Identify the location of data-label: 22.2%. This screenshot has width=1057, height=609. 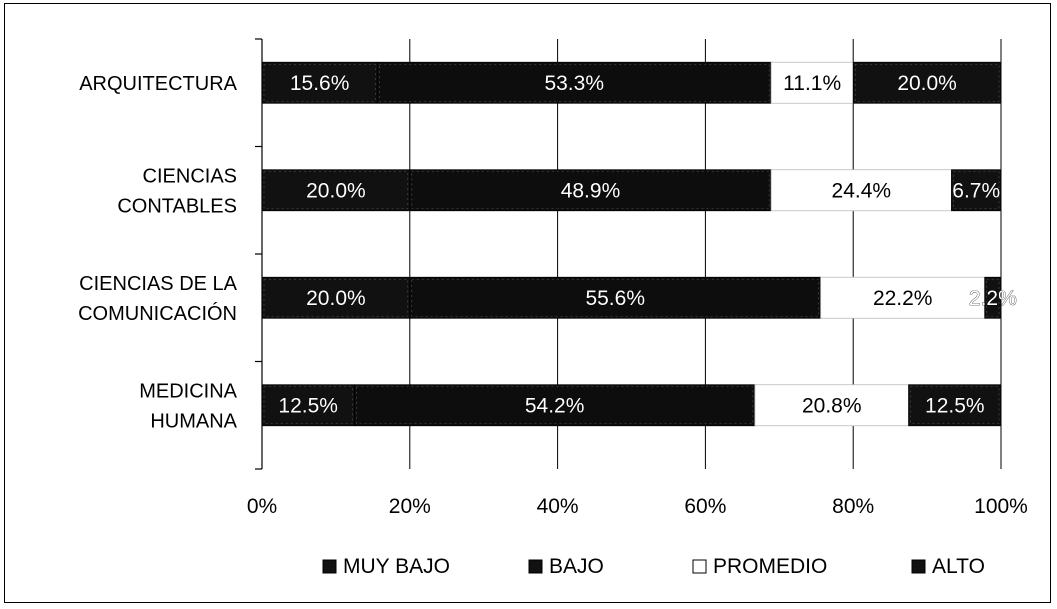
(903, 298).